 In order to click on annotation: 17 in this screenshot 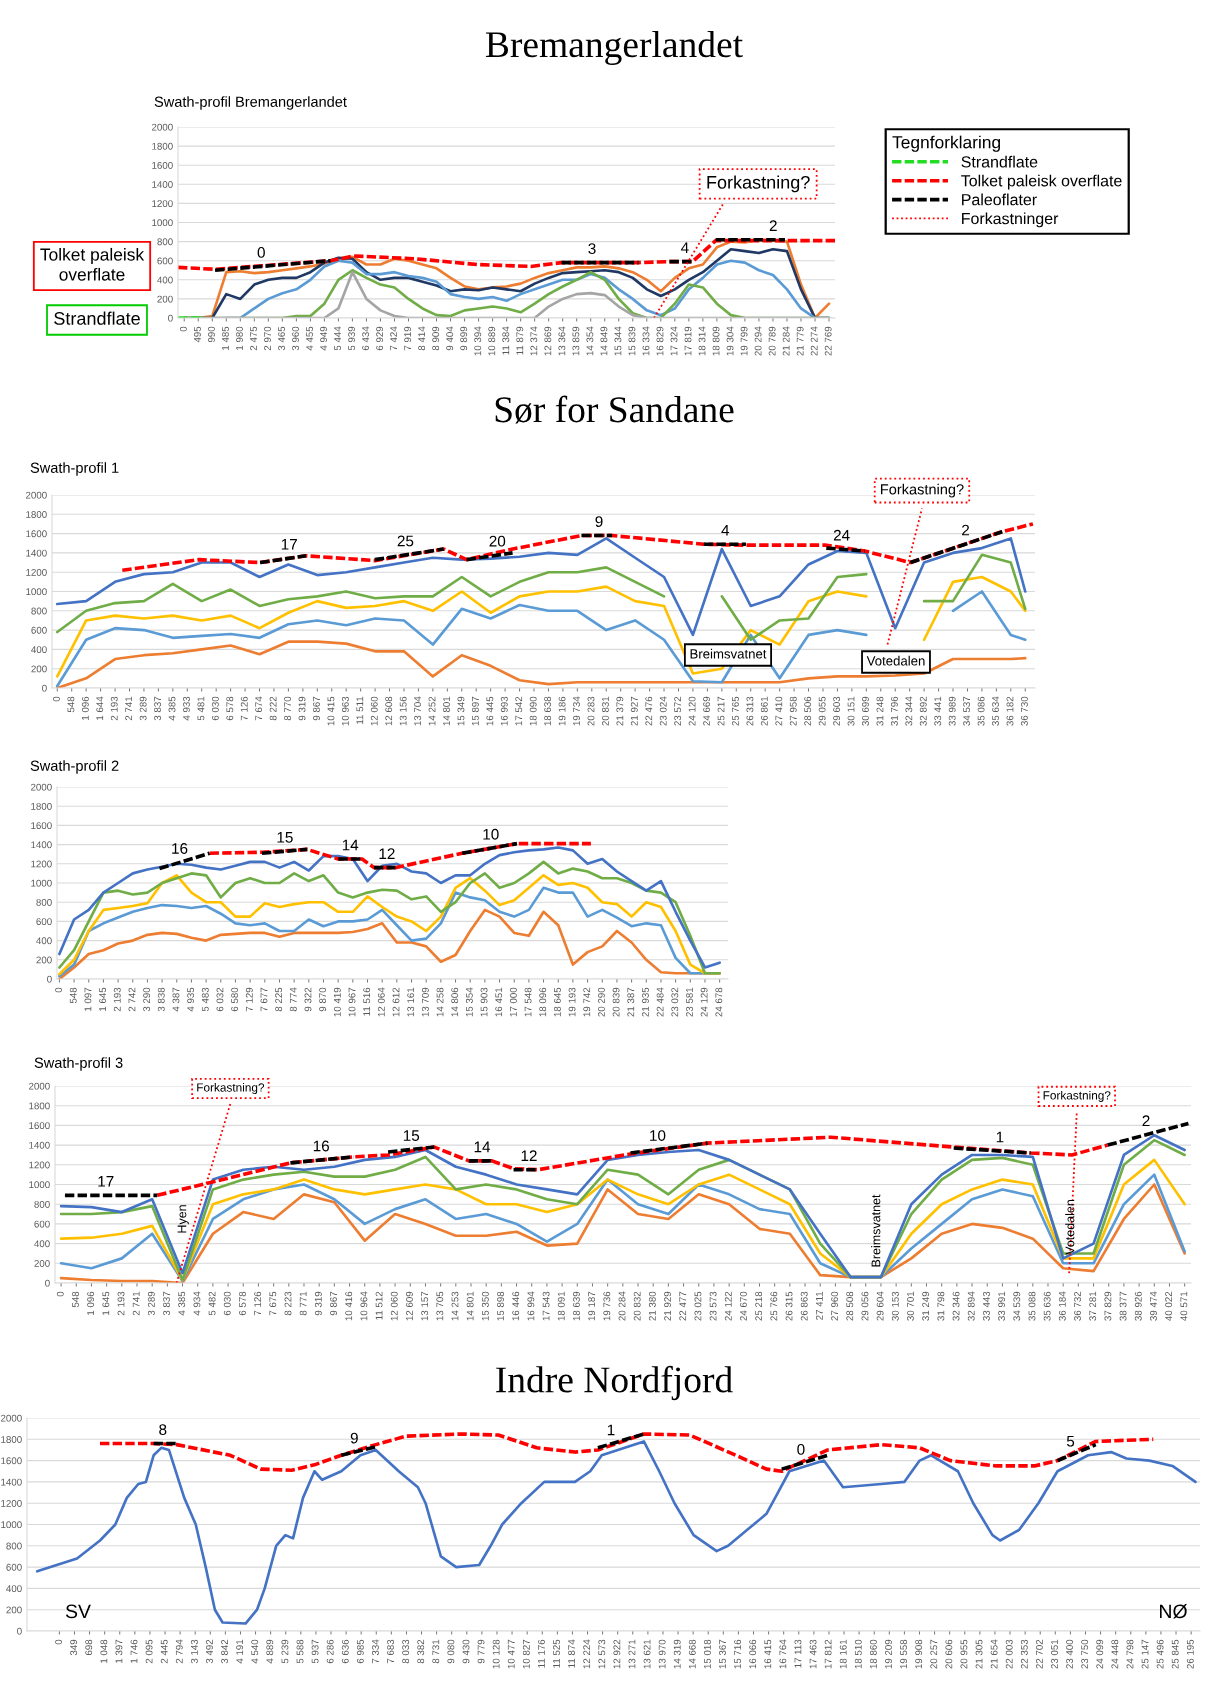, I will do `click(106, 1181)`.